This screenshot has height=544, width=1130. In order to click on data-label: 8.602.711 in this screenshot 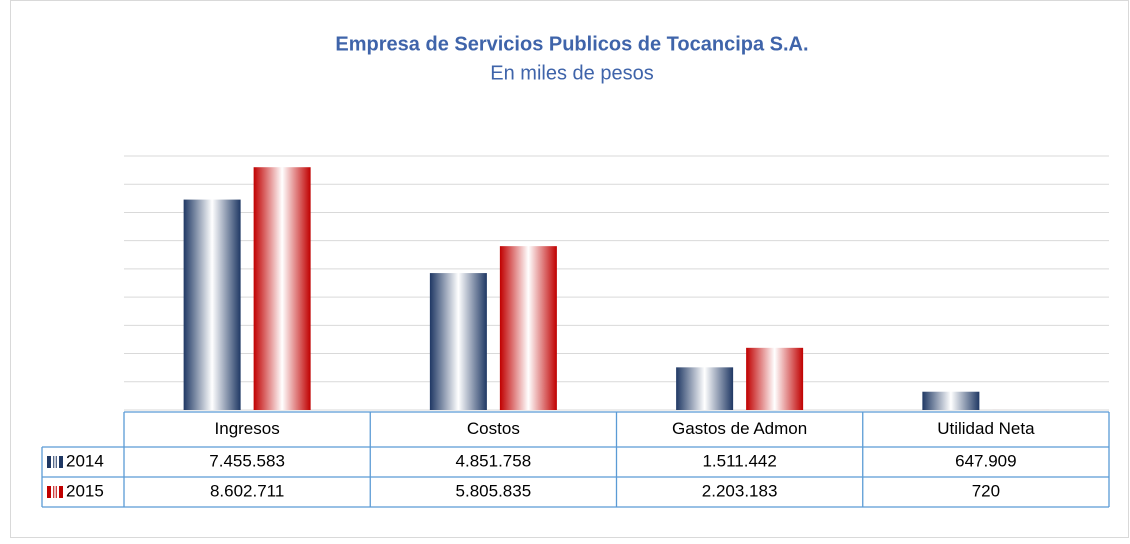, I will do `click(247, 490)`.